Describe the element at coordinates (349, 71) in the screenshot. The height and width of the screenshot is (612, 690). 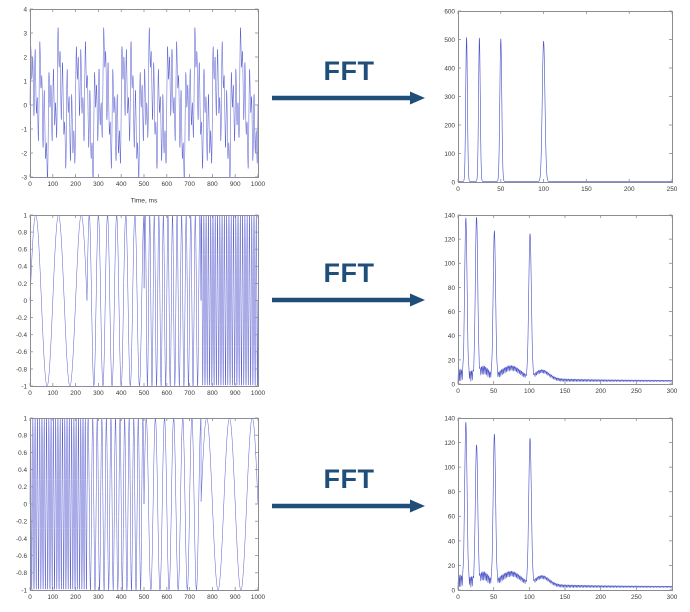
I see `fft-label-1: FFT` at that location.